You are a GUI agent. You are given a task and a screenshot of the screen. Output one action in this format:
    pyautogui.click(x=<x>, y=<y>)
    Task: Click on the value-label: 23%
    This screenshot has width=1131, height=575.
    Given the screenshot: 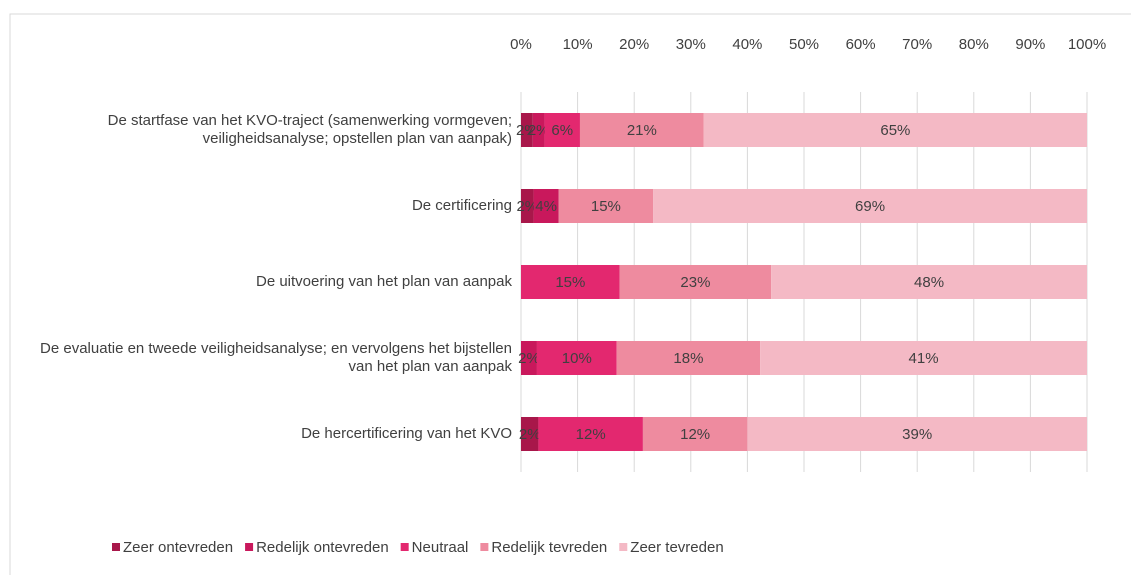 What is the action you would take?
    pyautogui.click(x=695, y=282)
    